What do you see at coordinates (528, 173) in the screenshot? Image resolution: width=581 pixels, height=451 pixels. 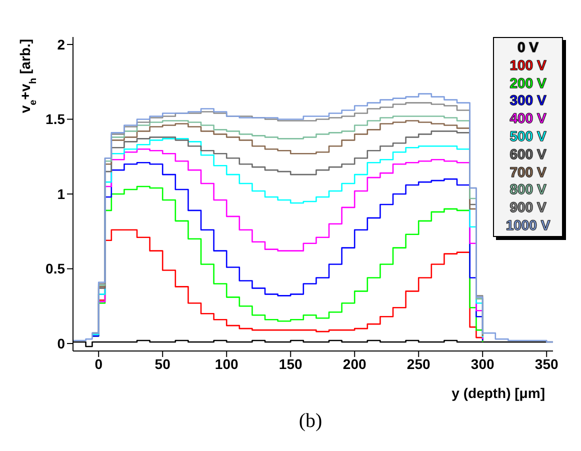 I see `text: 700 V` at bounding box center [528, 173].